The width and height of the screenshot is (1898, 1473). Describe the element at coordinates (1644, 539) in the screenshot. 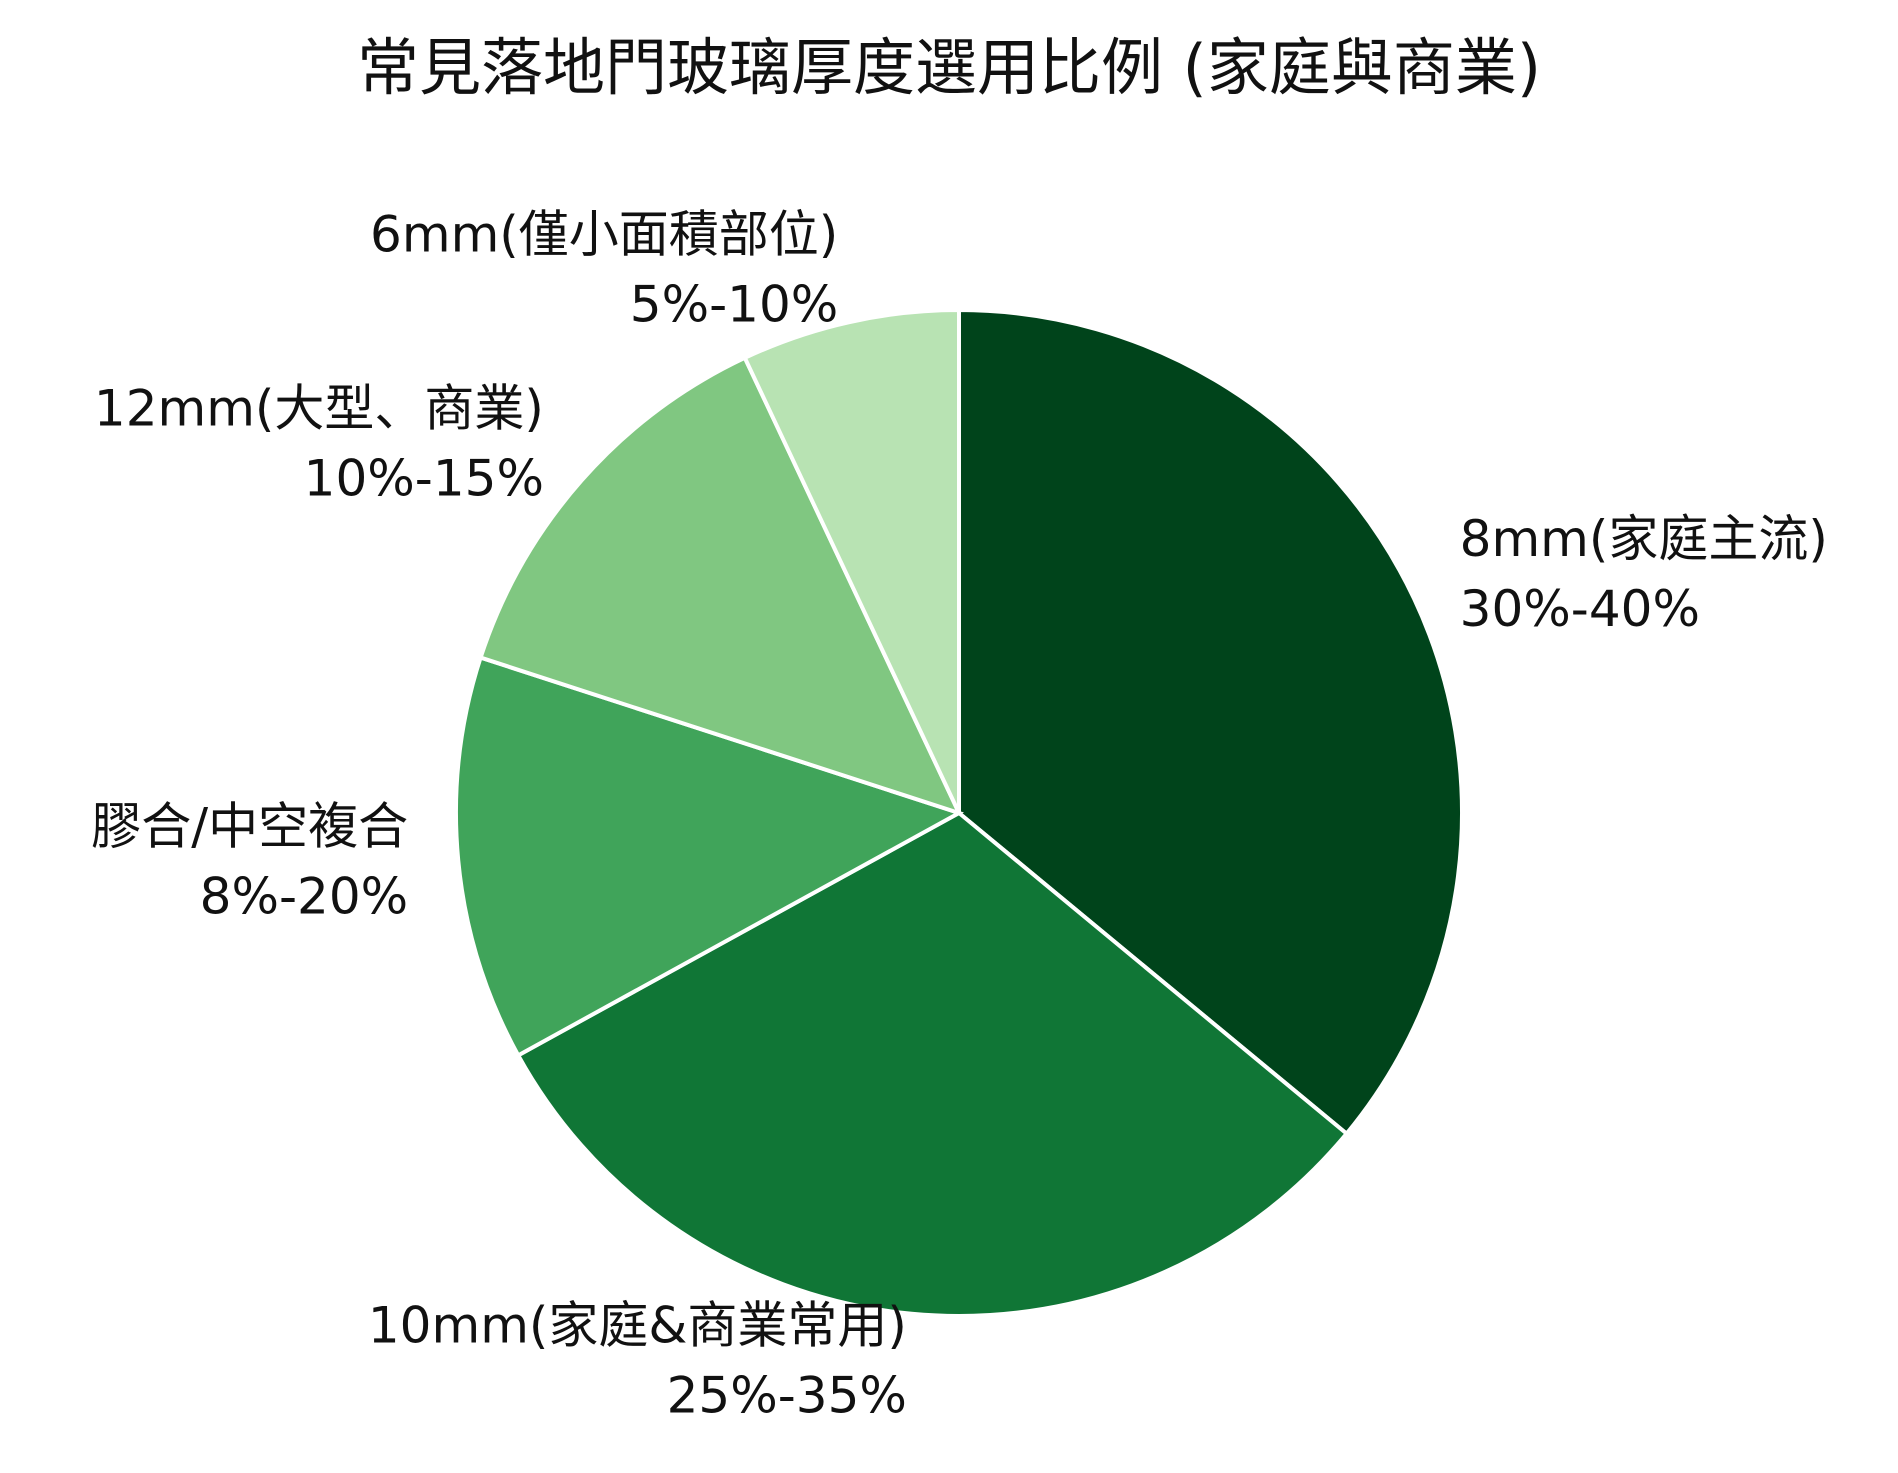

I see `slice-label: 8mm(家庭主流)` at that location.